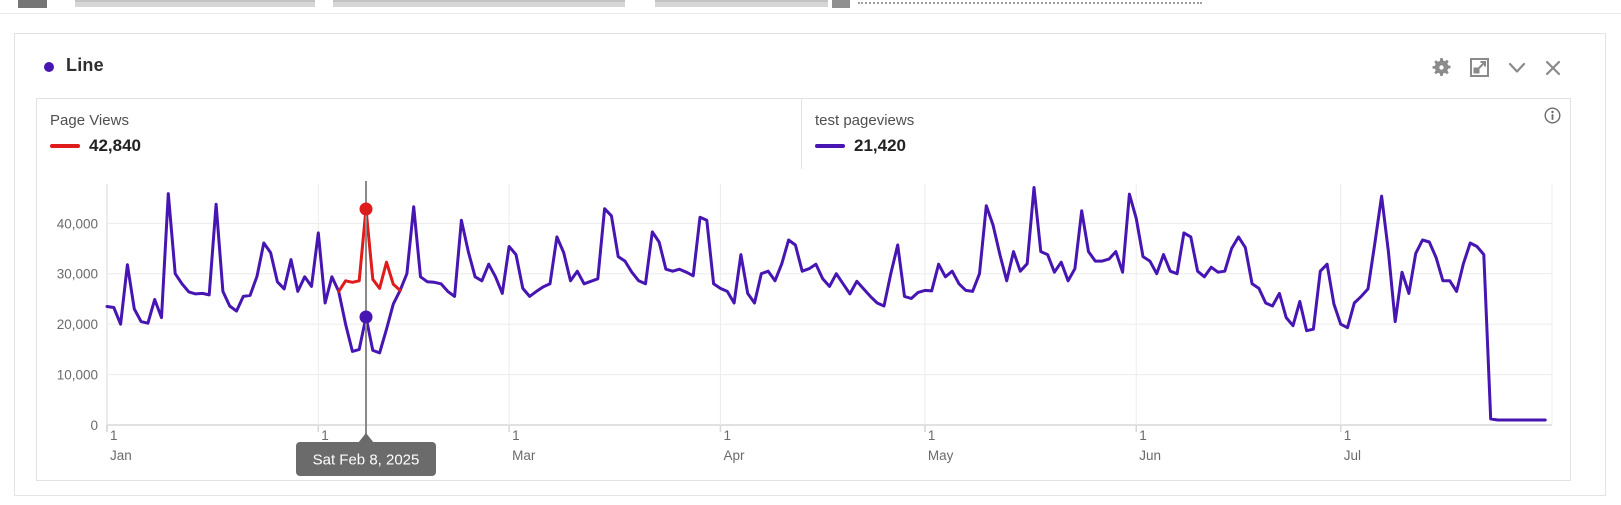 This screenshot has height=505, width=1621. I want to click on y-axis-tick-label: 10,000, so click(77, 375).